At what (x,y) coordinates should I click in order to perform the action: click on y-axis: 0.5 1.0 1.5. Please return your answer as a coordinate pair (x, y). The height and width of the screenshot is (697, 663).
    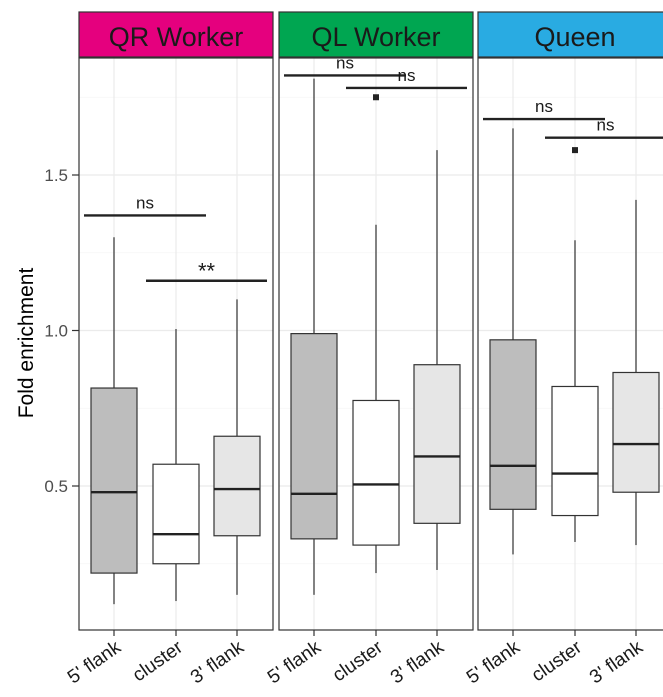
    Looking at the image, I should click on (61, 331).